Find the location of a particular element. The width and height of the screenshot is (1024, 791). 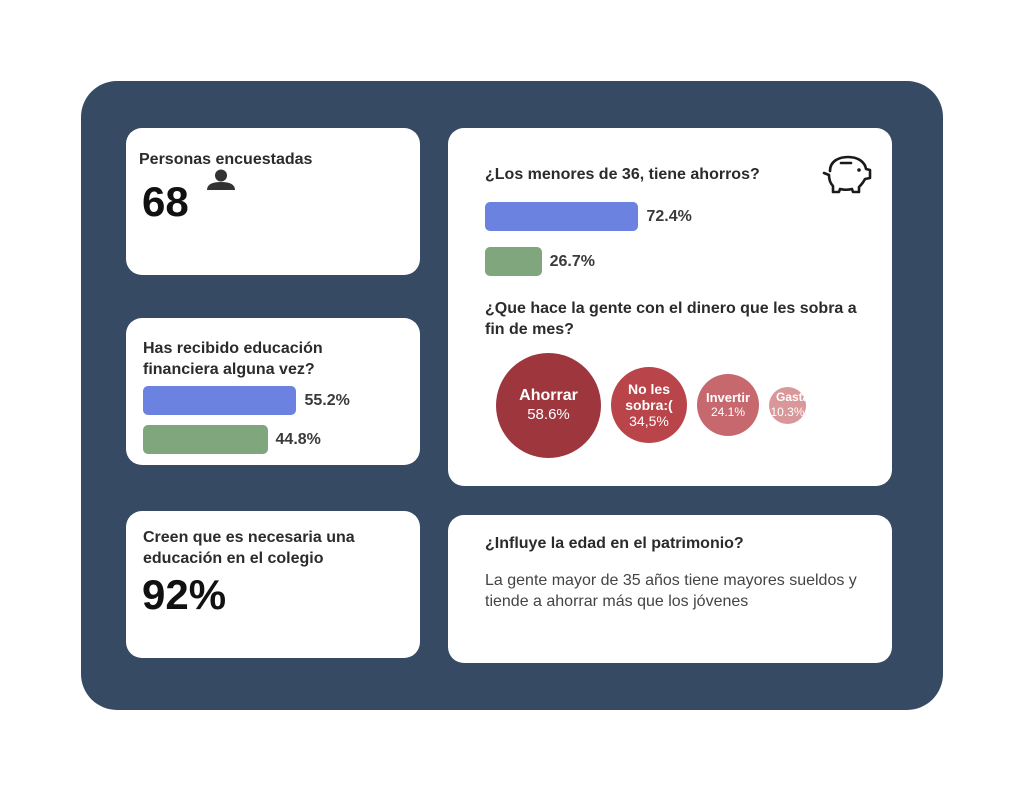

bubble-value-1: 34,5% is located at coordinates (649, 421).